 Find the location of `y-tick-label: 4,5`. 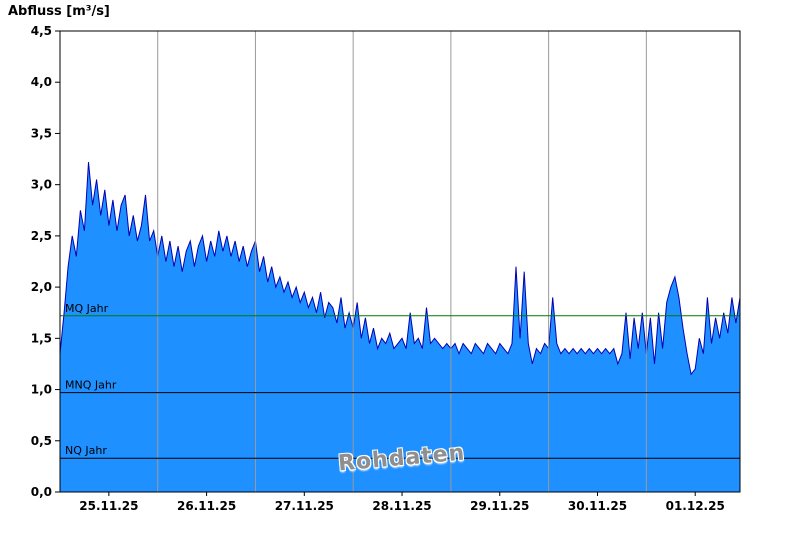

y-tick-label: 4,5 is located at coordinates (41, 31).